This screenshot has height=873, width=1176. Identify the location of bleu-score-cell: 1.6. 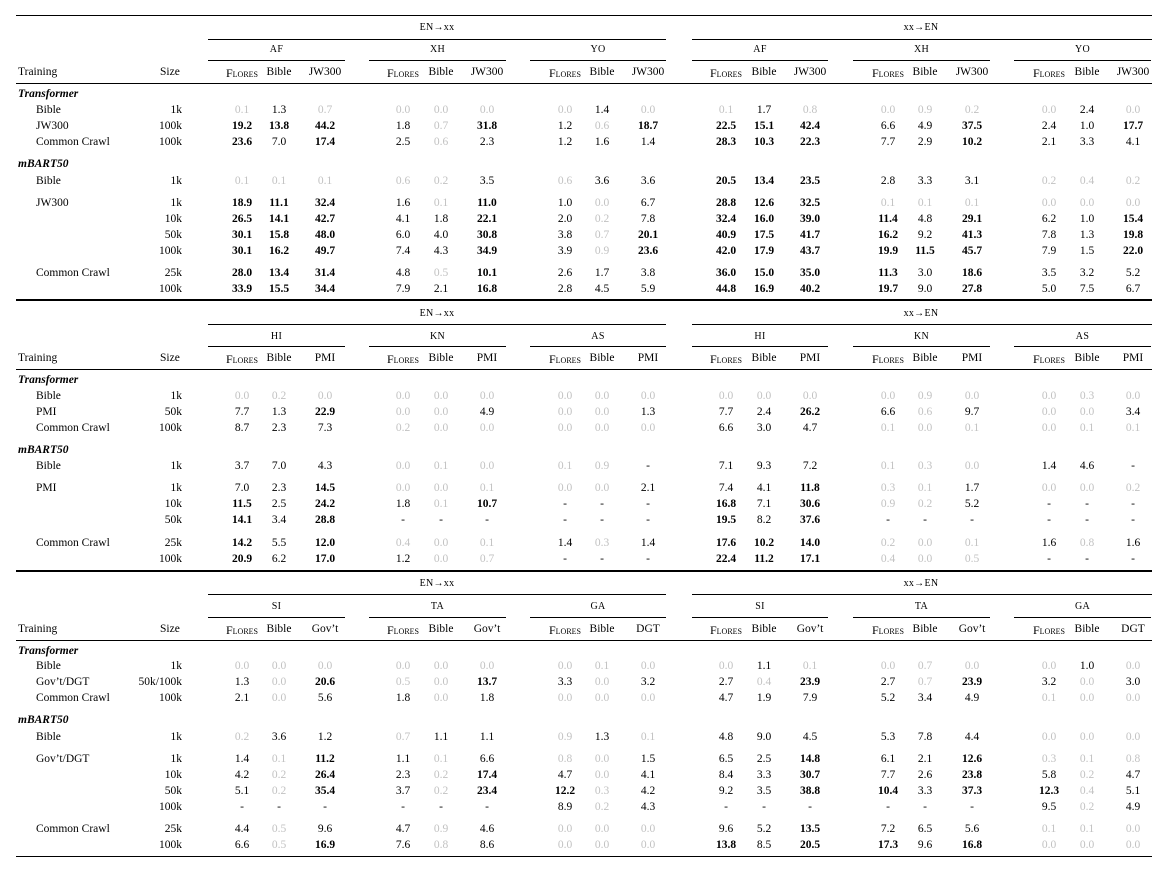
(1133, 543).